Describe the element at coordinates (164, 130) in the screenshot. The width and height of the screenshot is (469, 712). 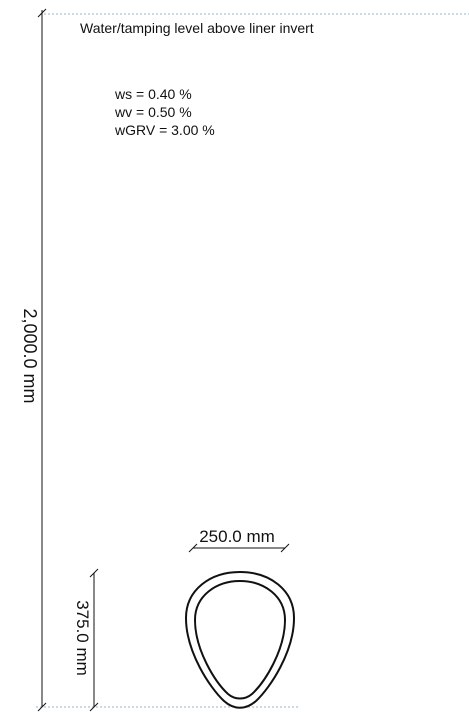
I see `param-wgrv: wGRV = 3.00 %` at that location.